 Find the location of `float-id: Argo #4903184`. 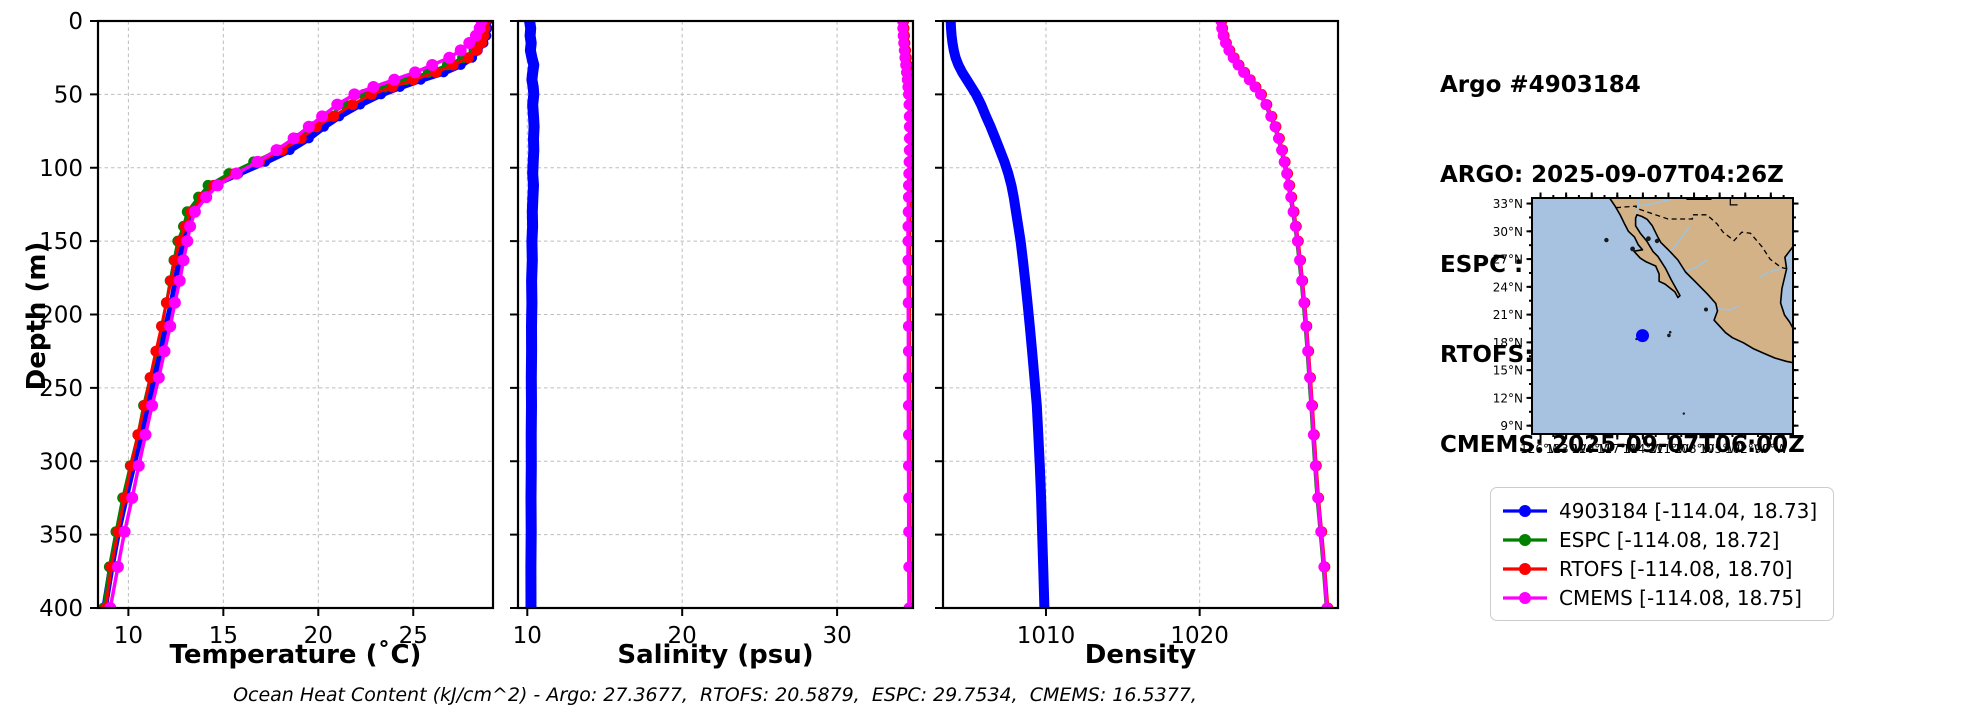

float-id: Argo #4903184 is located at coordinates (1540, 85).